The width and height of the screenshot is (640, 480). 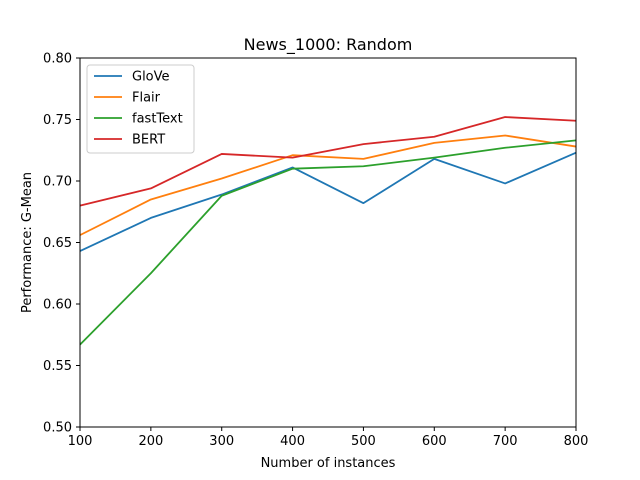 I want to click on x-tick-label: 600, so click(x=434, y=441).